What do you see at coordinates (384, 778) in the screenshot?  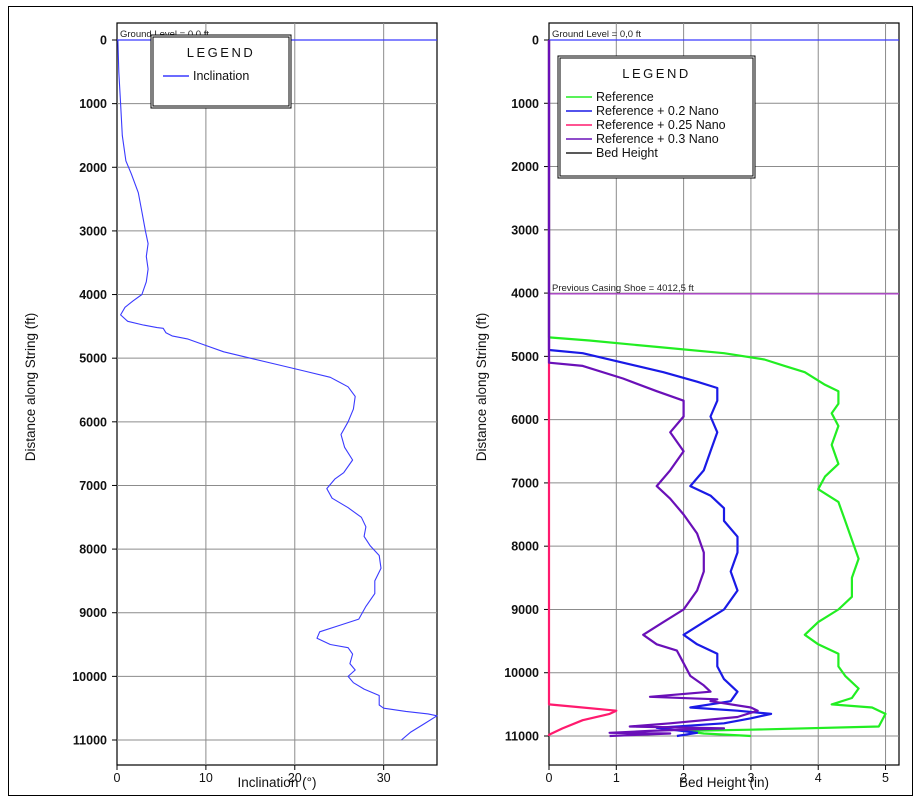 I see `x-tick-label: 30` at bounding box center [384, 778].